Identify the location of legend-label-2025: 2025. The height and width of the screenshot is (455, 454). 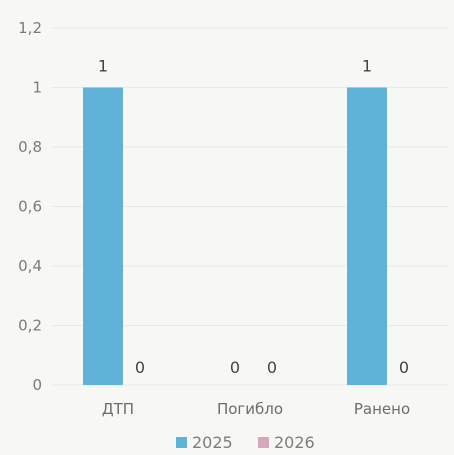
(212, 442).